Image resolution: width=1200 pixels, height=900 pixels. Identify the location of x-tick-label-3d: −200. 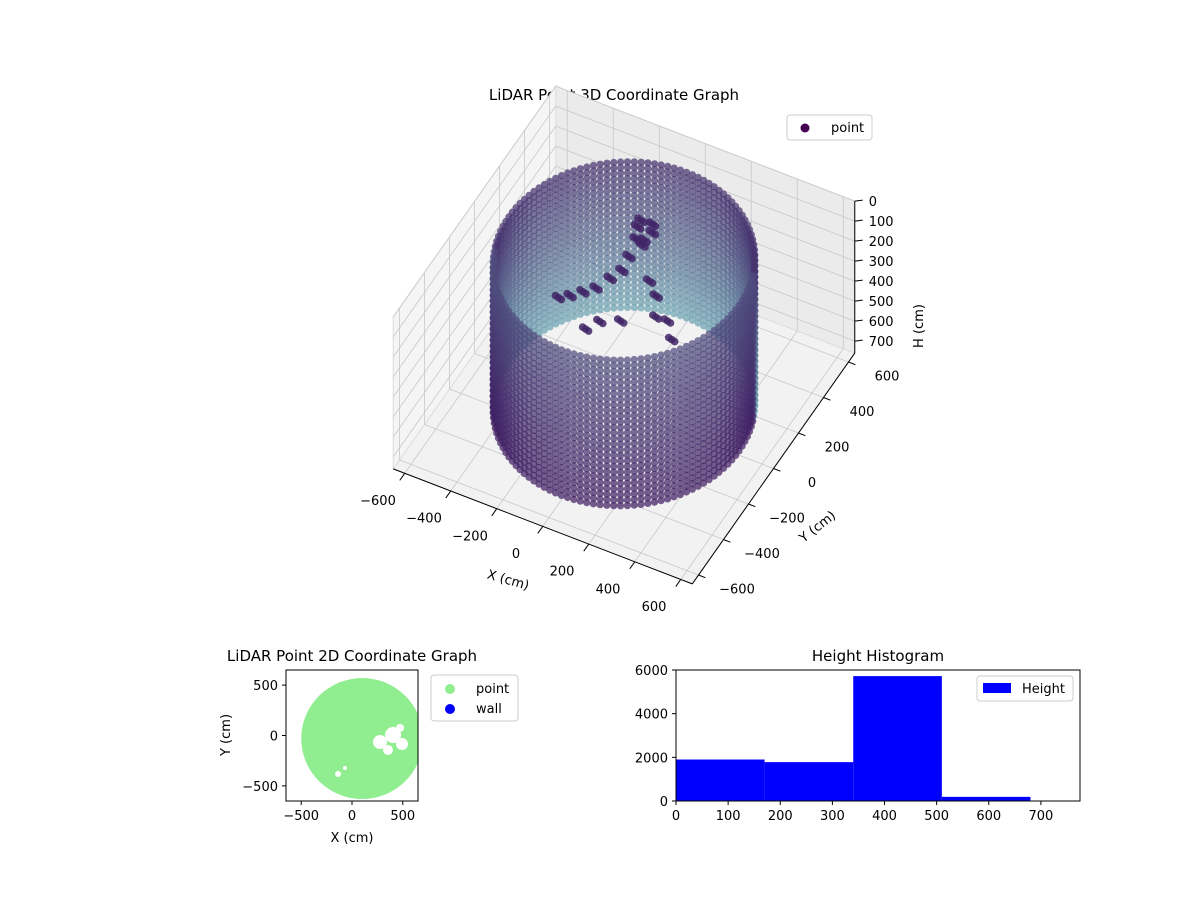
(470, 536).